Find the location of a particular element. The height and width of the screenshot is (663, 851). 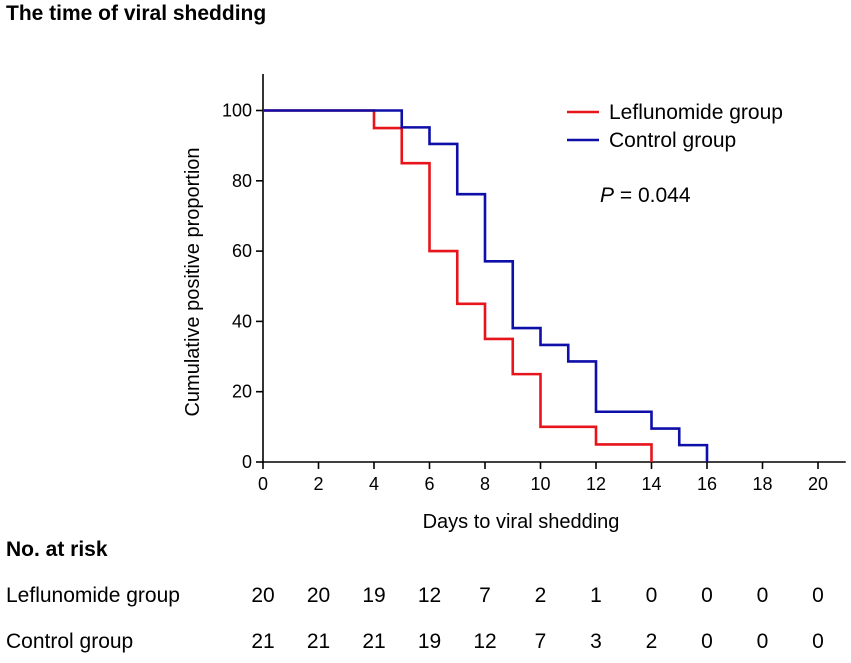

x-tick-label: 14 is located at coordinates (651, 484).